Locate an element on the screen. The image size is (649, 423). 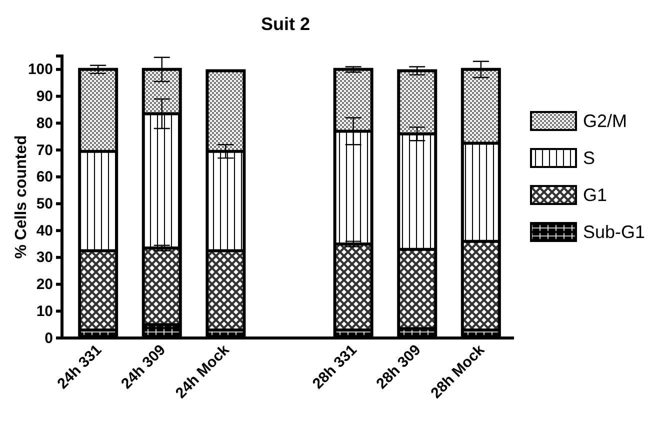
legend-label: Sub-G1 is located at coordinates (614, 232).